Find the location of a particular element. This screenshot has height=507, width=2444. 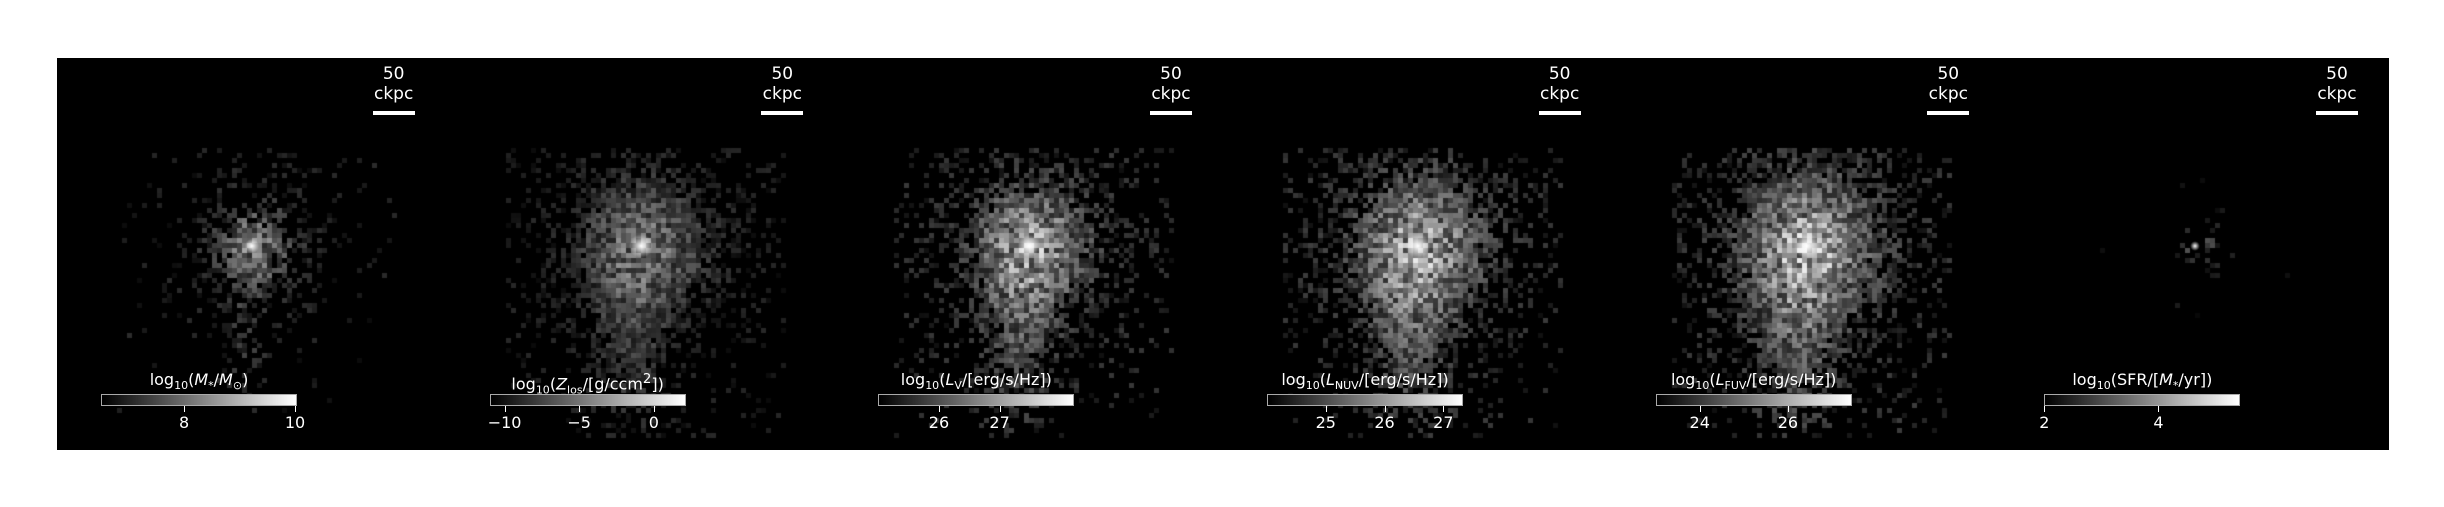

galaxy-map-nuv-luminosity is located at coordinates (1417, 254).